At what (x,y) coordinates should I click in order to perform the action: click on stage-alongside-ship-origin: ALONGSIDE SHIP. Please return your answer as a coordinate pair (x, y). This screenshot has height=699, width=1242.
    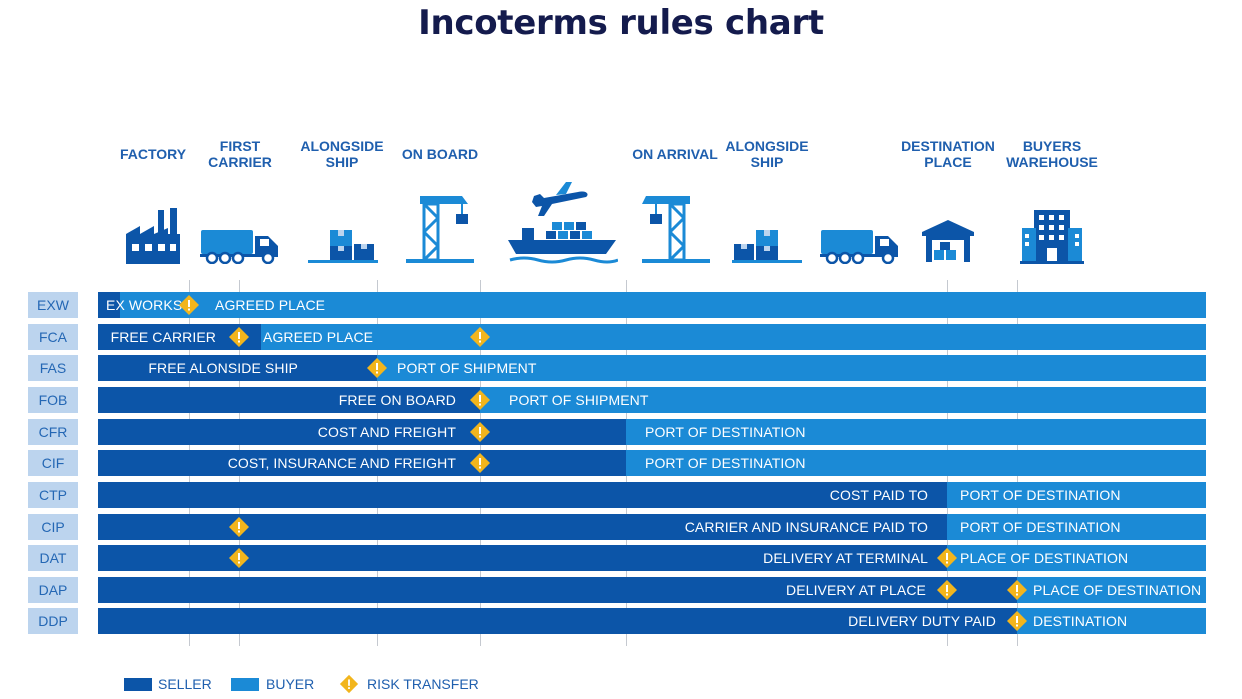
    Looking at the image, I should click on (342, 154).